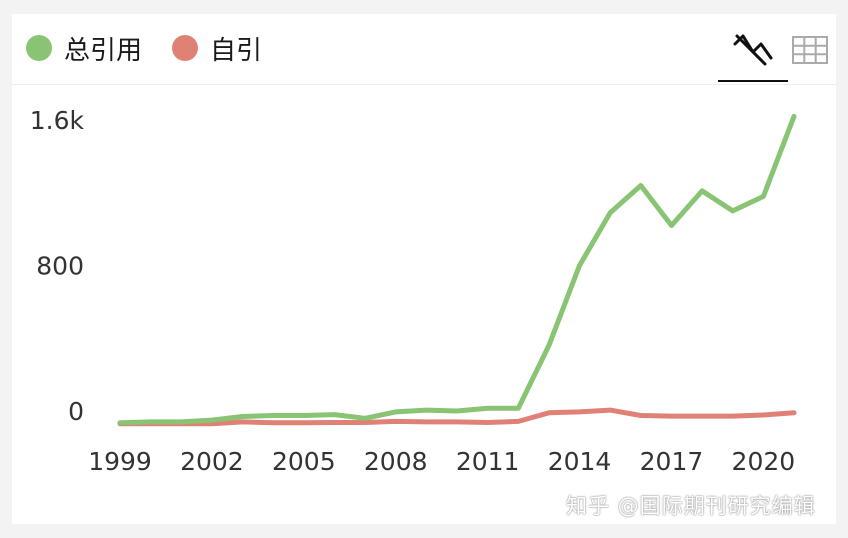 This screenshot has height=538, width=848. I want to click on x-tick-label: 2008, so click(396, 461).